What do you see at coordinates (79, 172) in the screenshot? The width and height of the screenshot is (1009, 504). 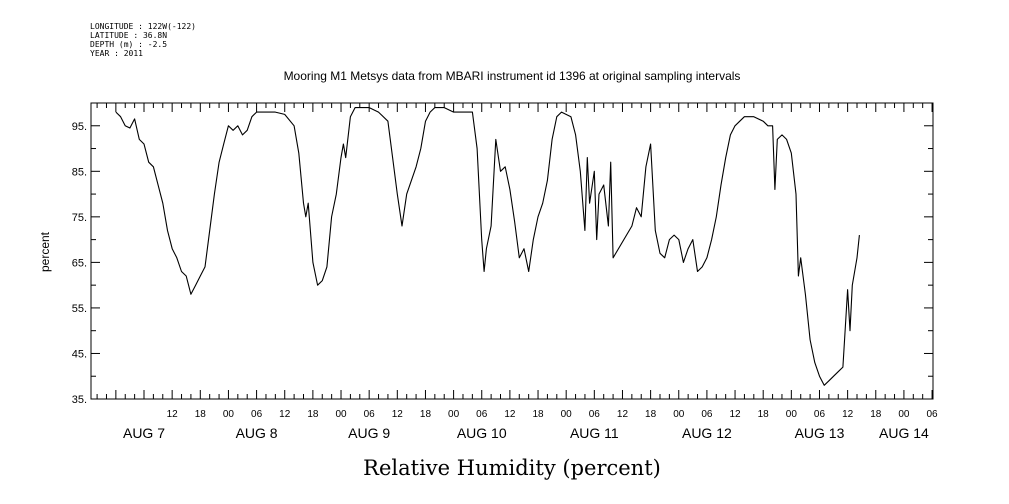 I see `y-tick-label: 85.` at bounding box center [79, 172].